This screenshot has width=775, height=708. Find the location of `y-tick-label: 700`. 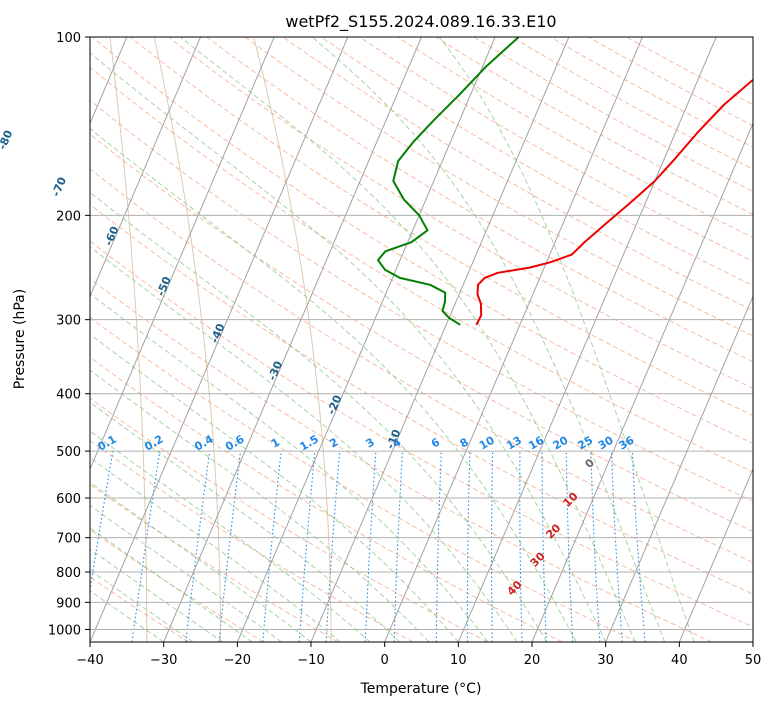

y-tick-label: 700 is located at coordinates (68, 539).